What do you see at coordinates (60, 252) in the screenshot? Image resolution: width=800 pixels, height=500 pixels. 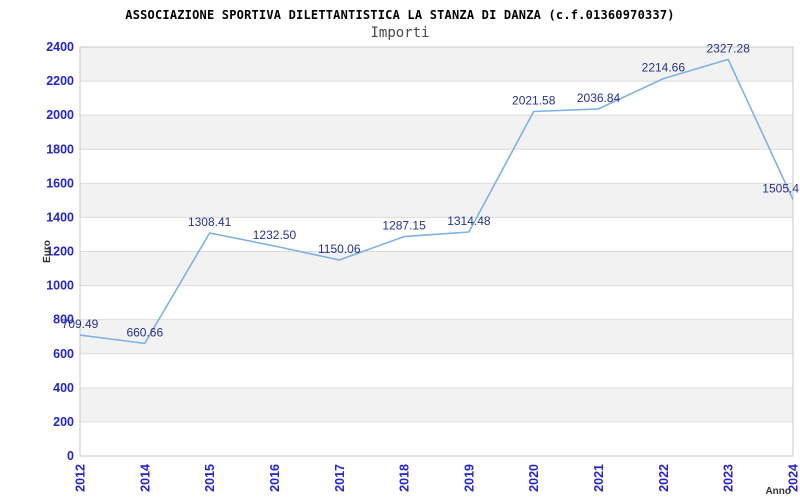 I see `y-tick-label: 1200` at bounding box center [60, 252].